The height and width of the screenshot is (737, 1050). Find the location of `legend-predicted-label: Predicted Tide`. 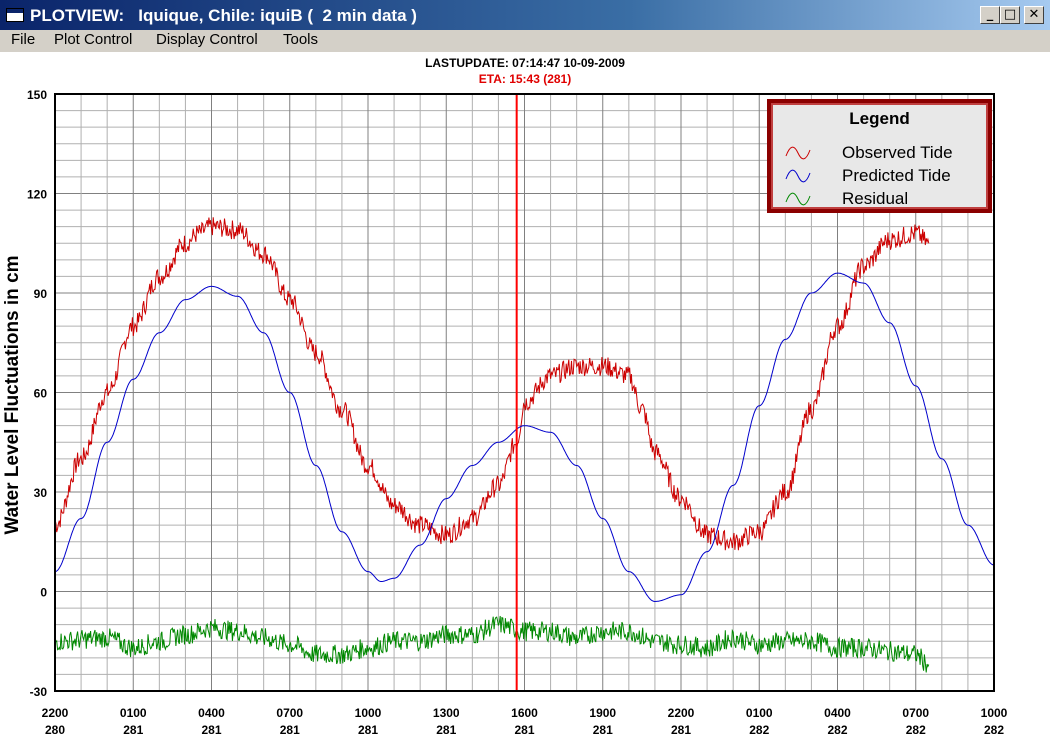

legend-predicted-label: Predicted Tide is located at coordinates (896, 175).